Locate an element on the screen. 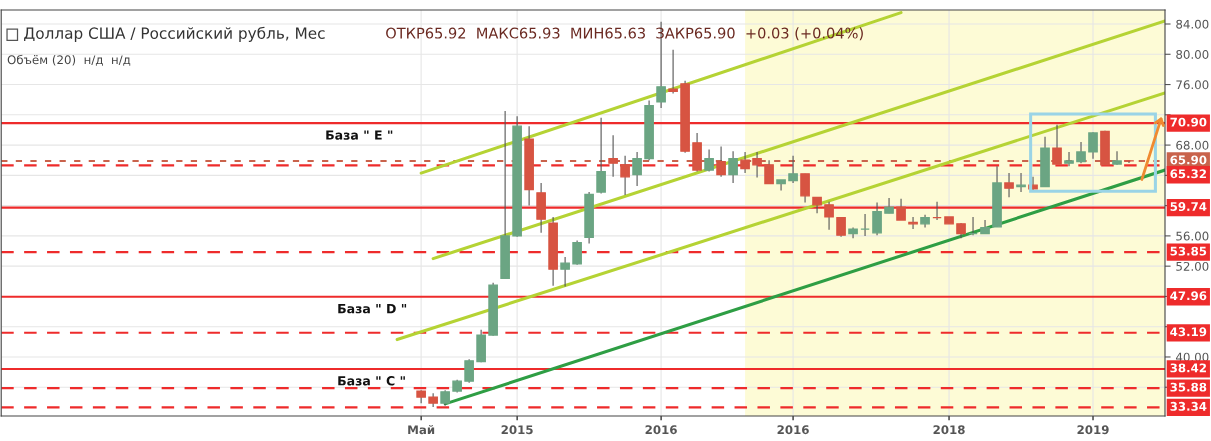 Image resolution: width=1211 pixels, height=441 pixels. x-tick-label: 2015 is located at coordinates (517, 430).